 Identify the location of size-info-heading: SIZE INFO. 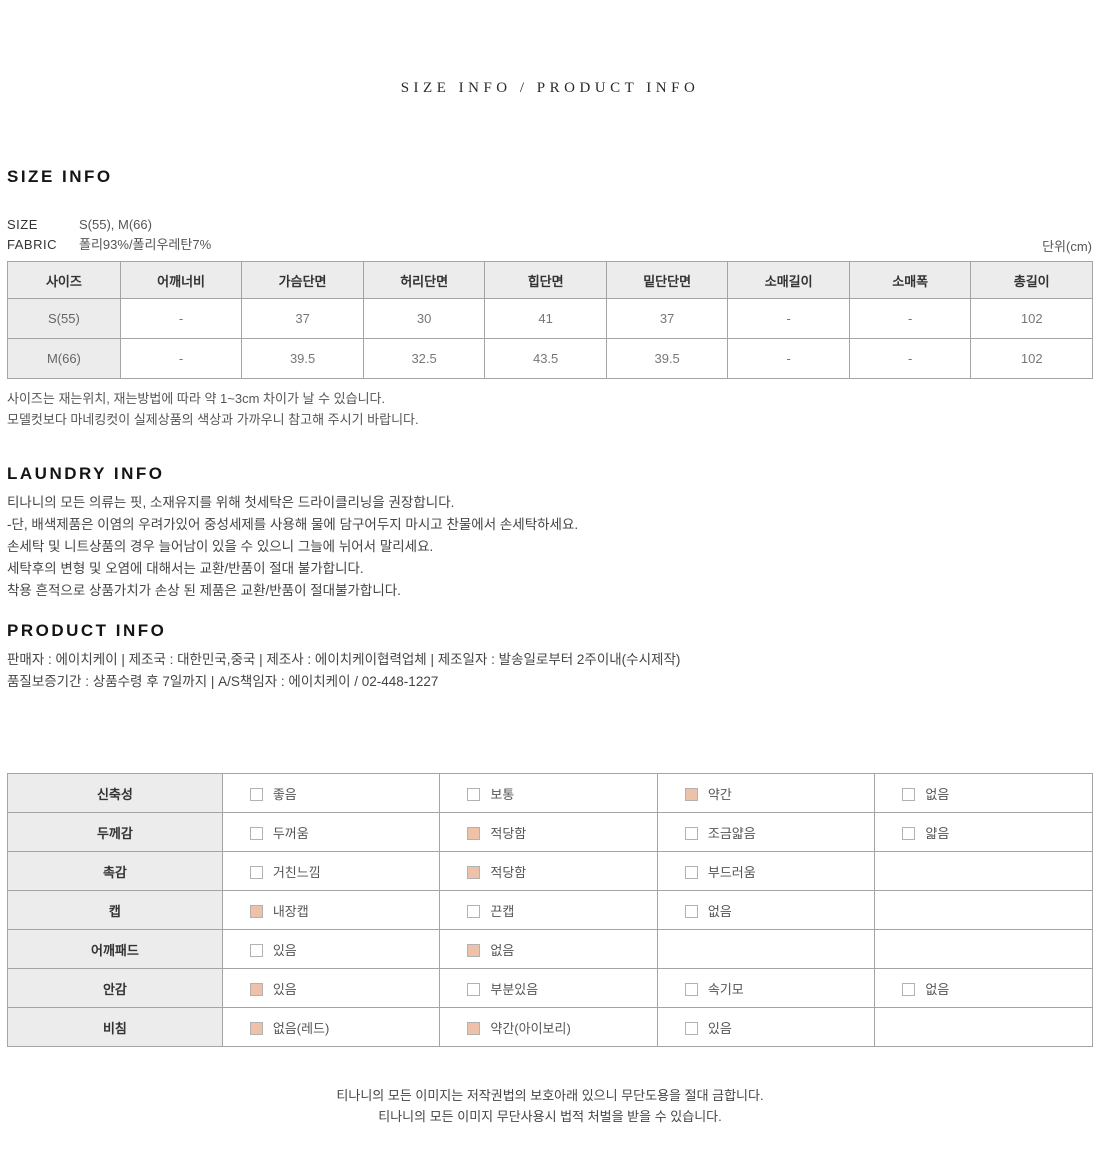
(60, 176).